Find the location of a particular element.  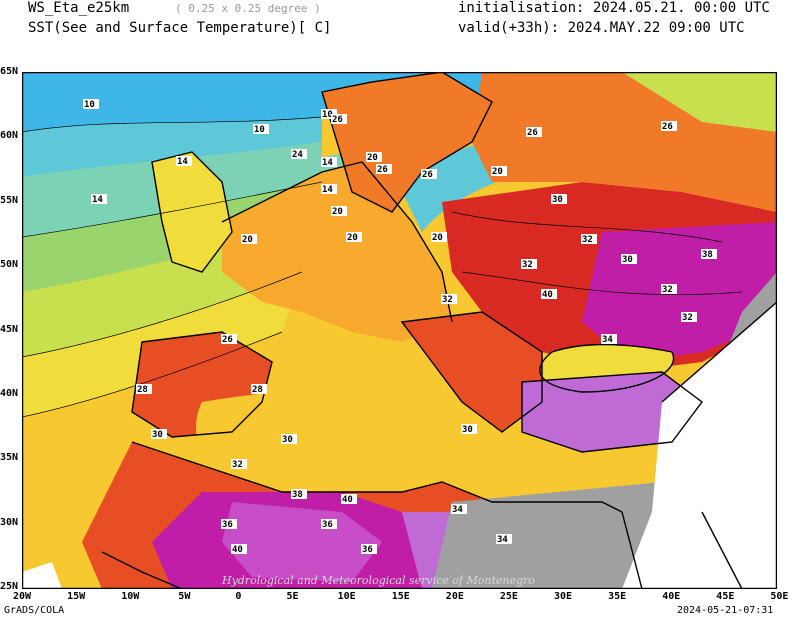

lon-label: 15W is located at coordinates (76, 596).